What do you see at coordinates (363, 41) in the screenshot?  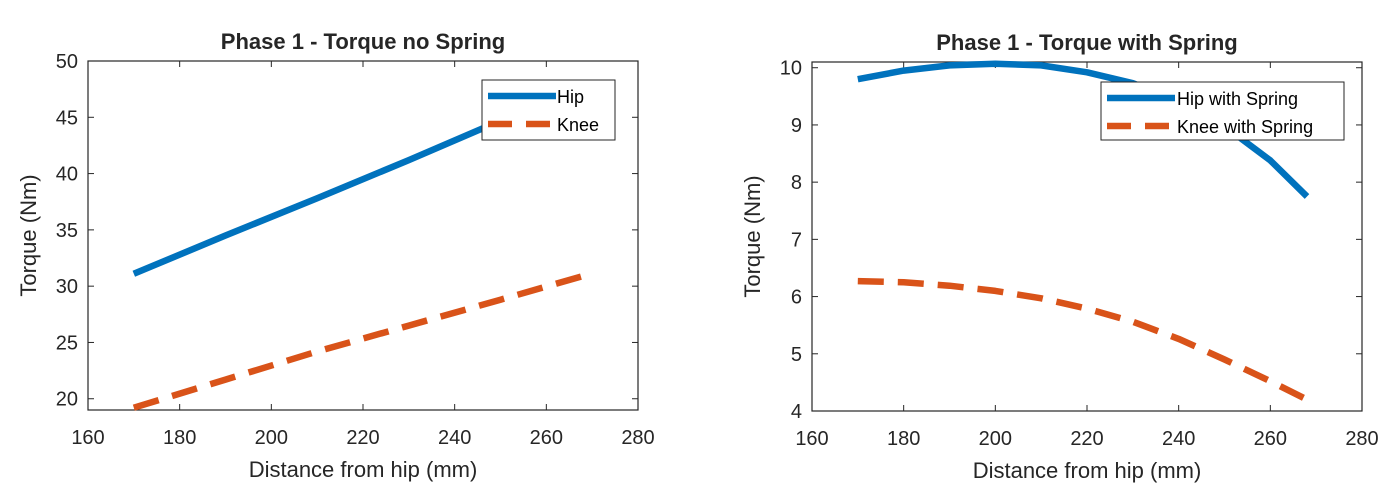 I see `chart-title: Phase 1 - Torque no Spring` at bounding box center [363, 41].